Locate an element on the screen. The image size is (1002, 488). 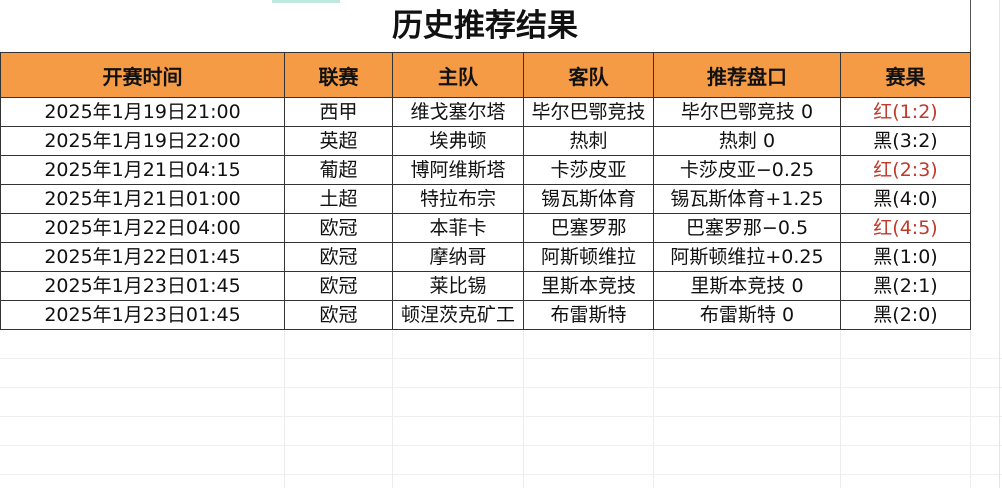
cell-pick-wrap: 锡瓦斯体育+1.25 is located at coordinates (747, 199).